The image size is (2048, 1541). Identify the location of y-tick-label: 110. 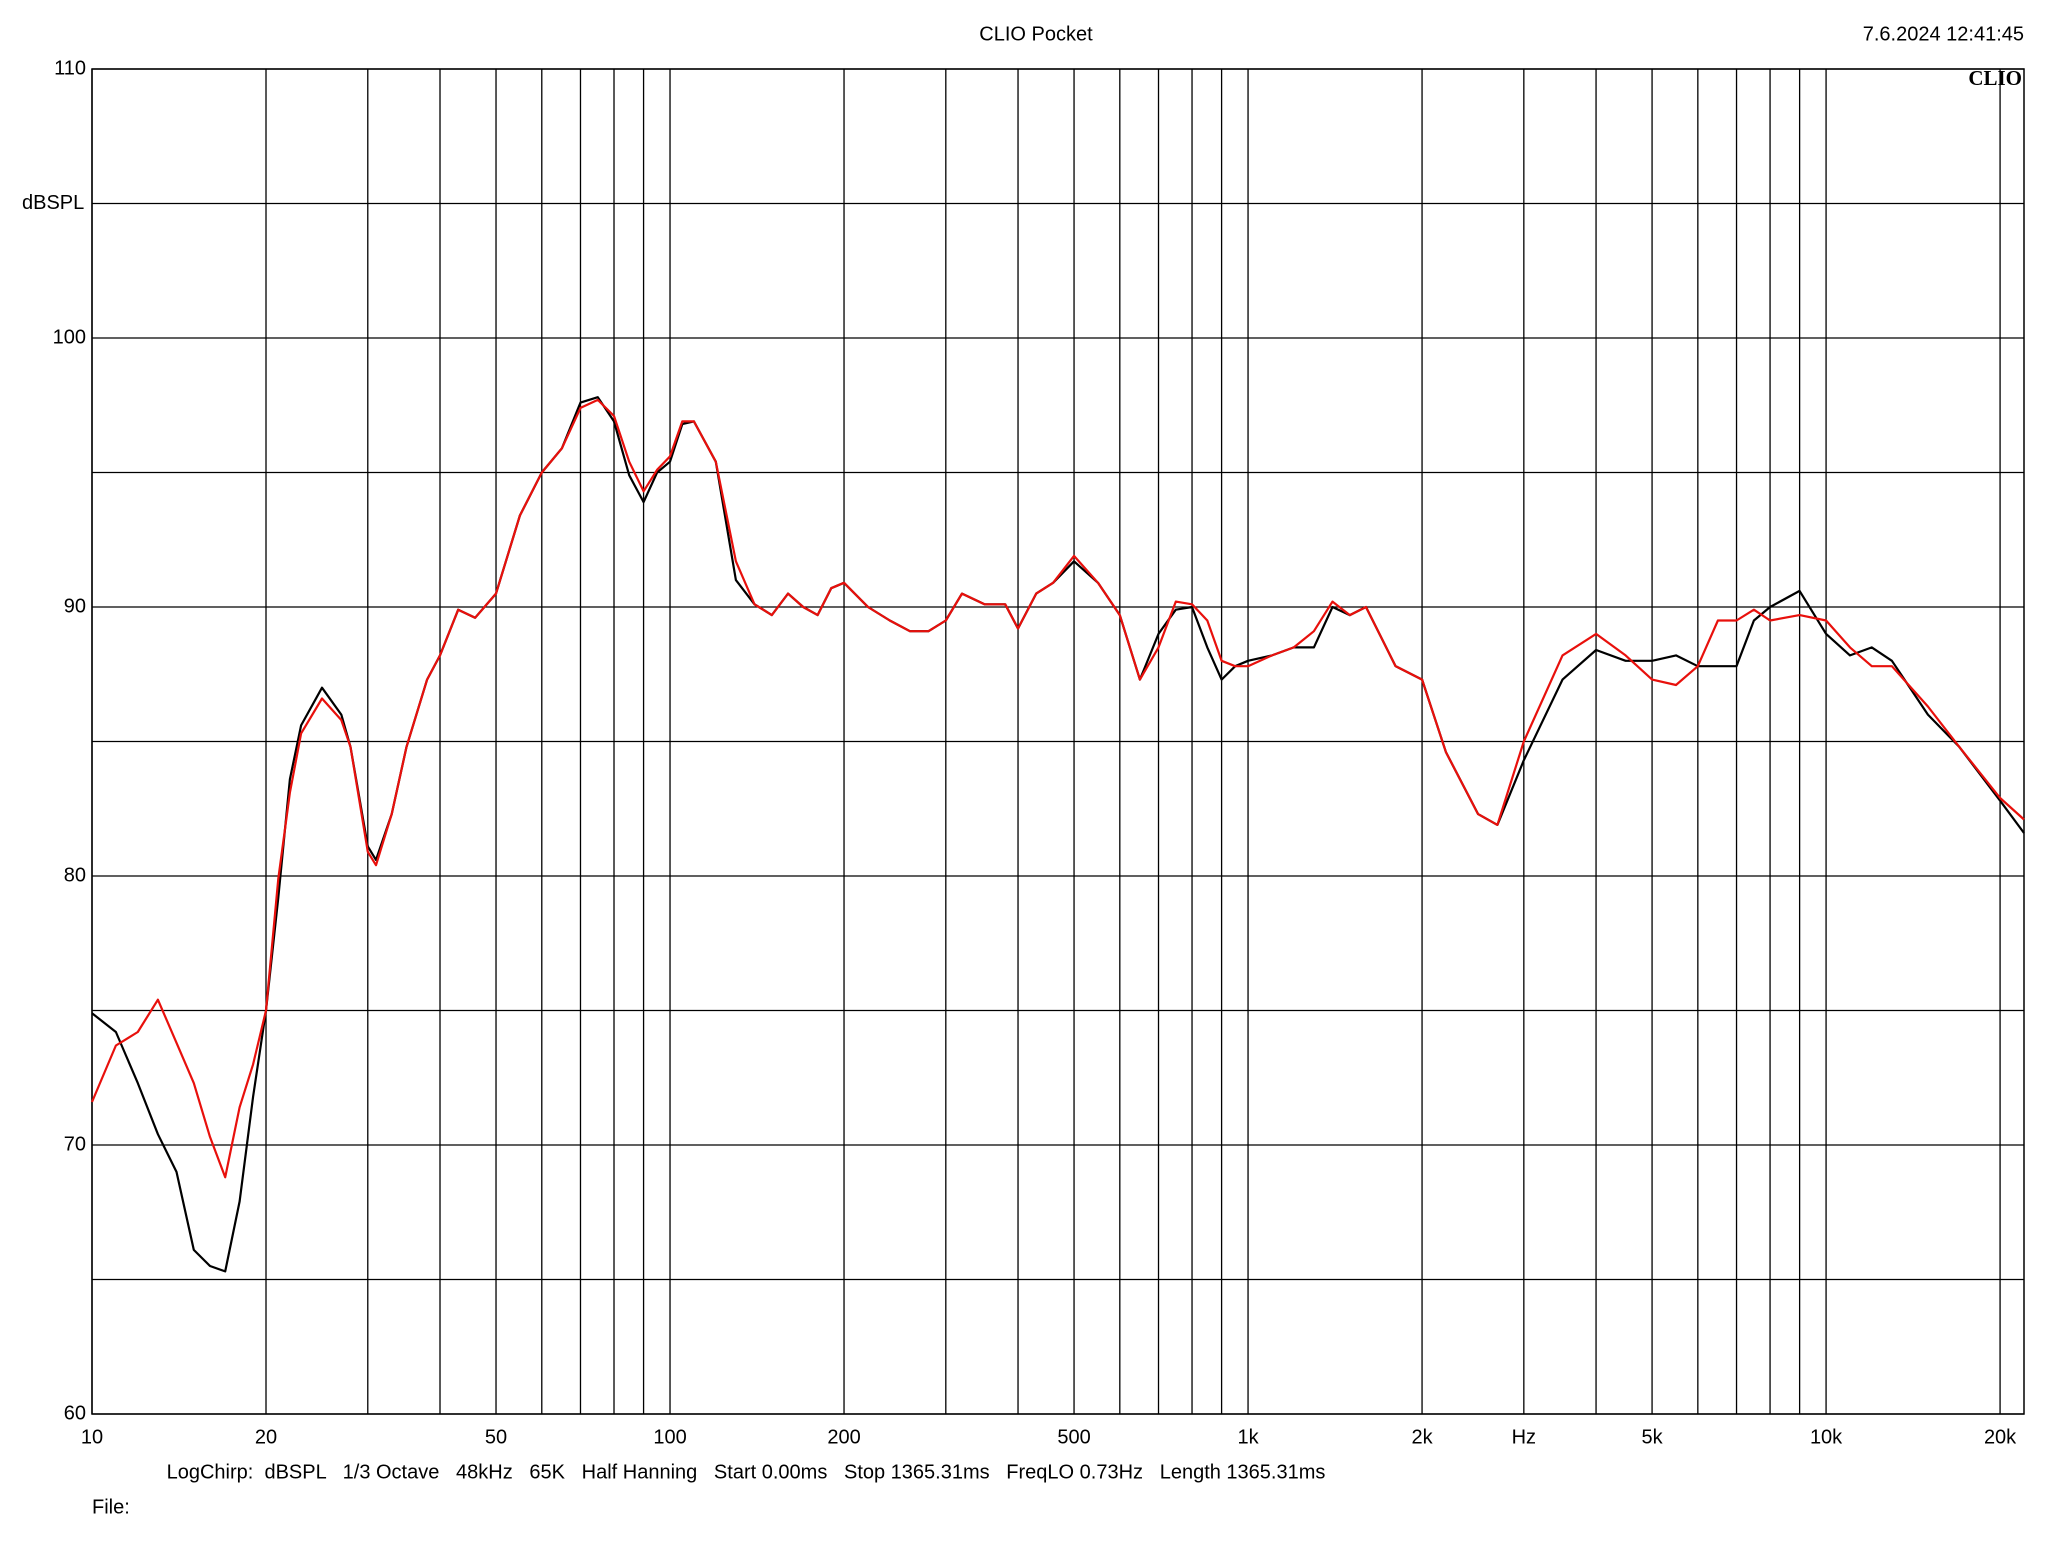
(70, 68).